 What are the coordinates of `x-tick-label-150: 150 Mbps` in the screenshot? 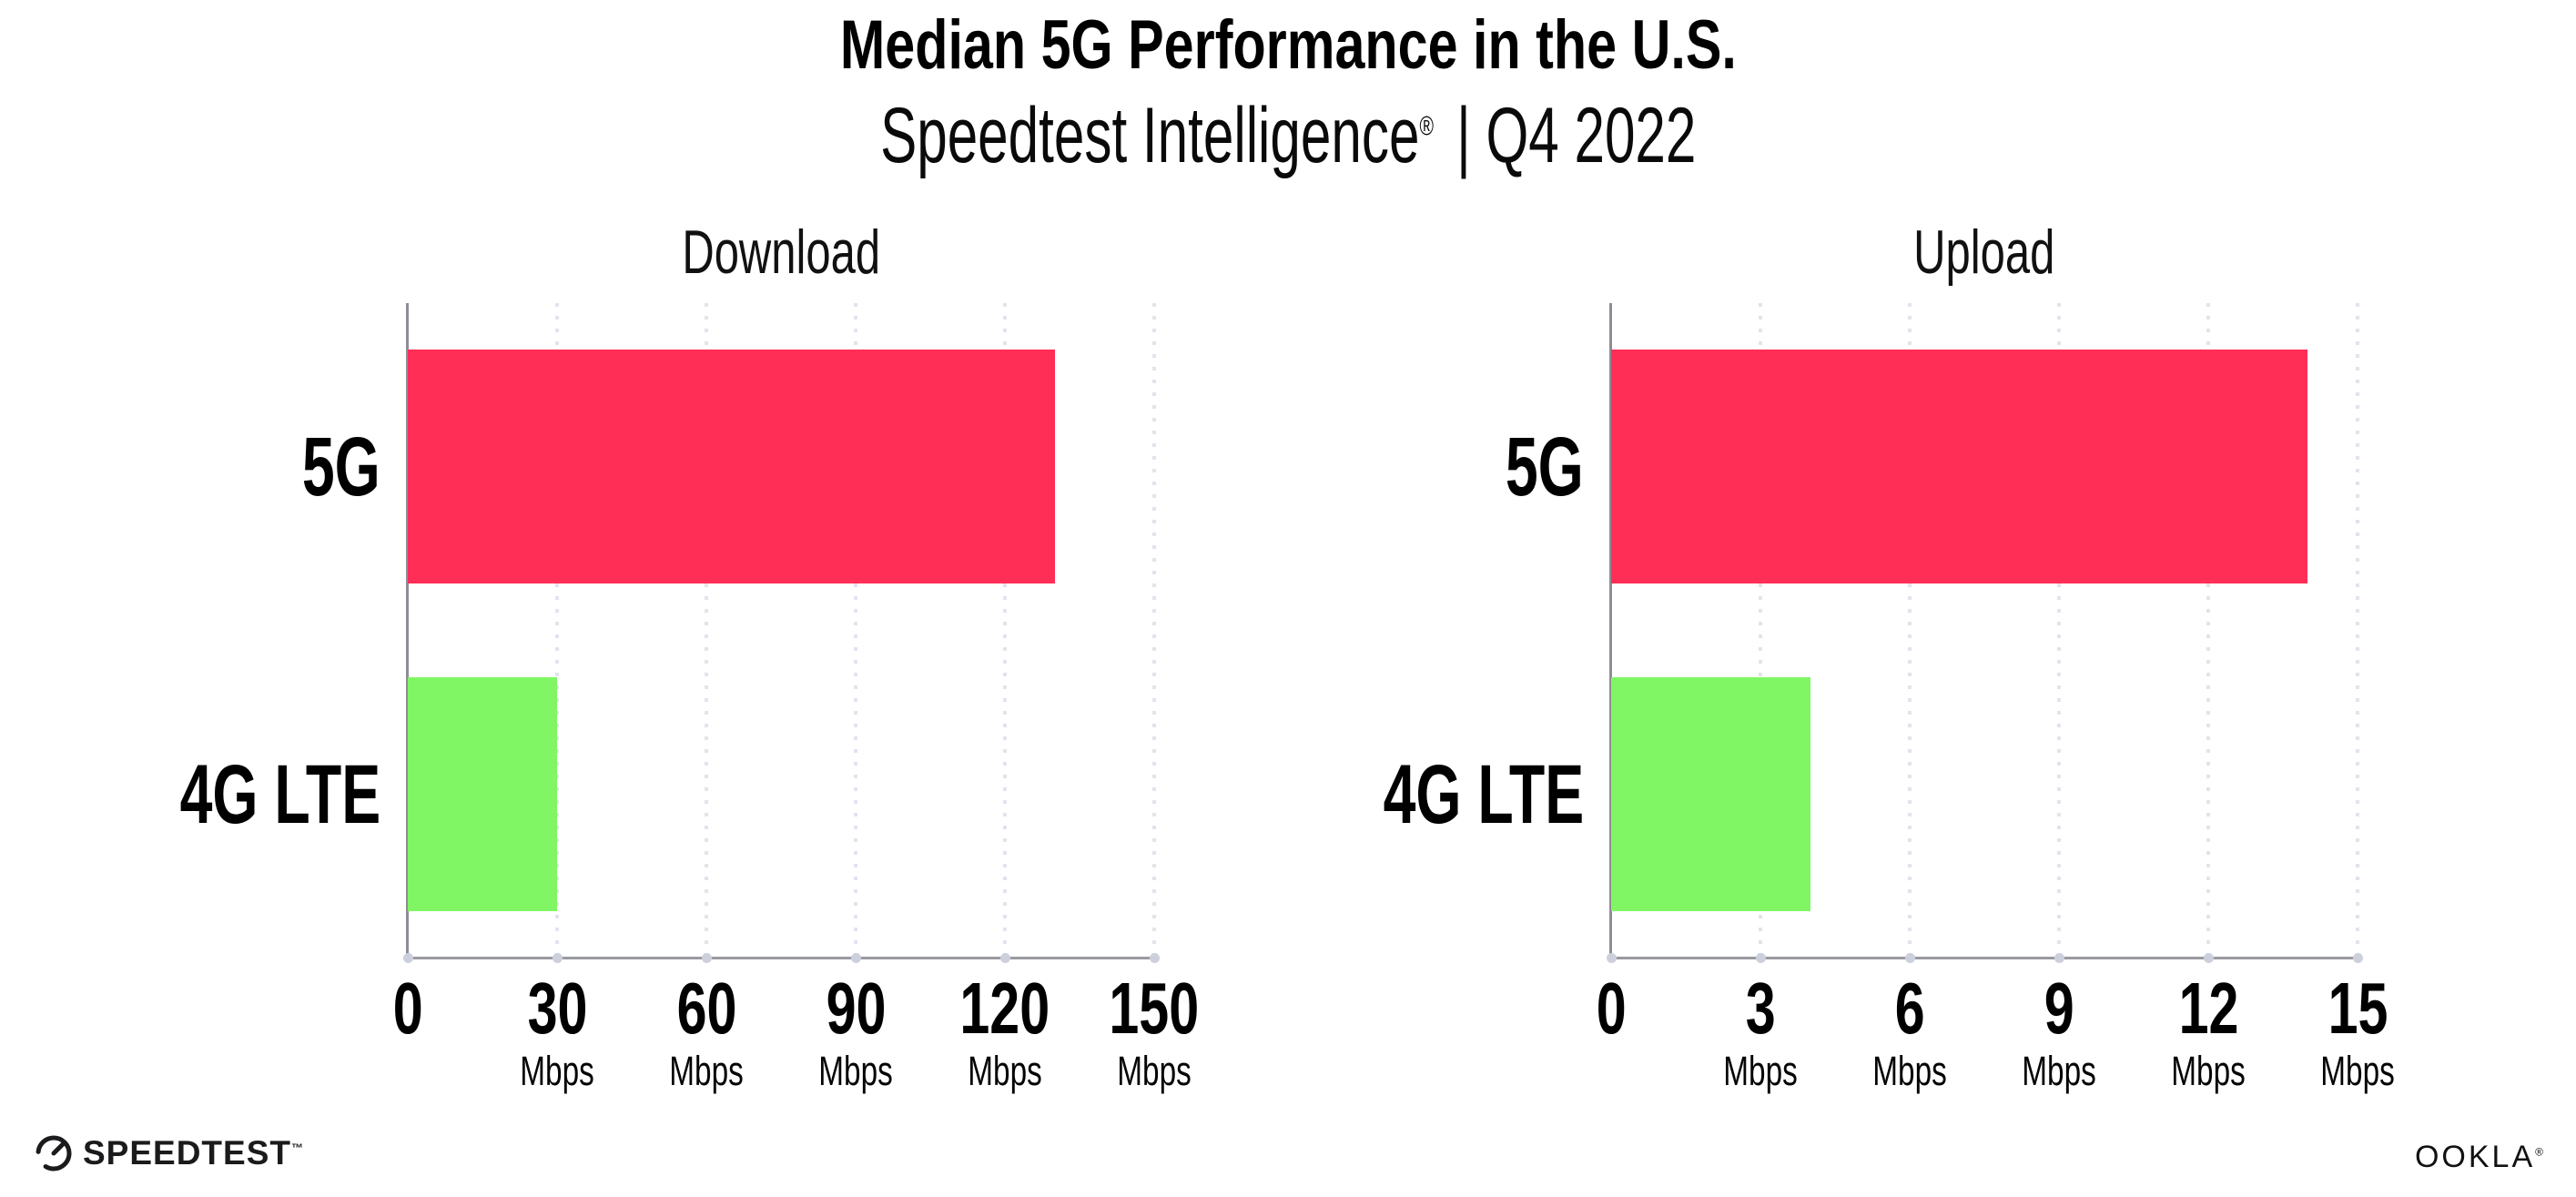 It's located at (1154, 1032).